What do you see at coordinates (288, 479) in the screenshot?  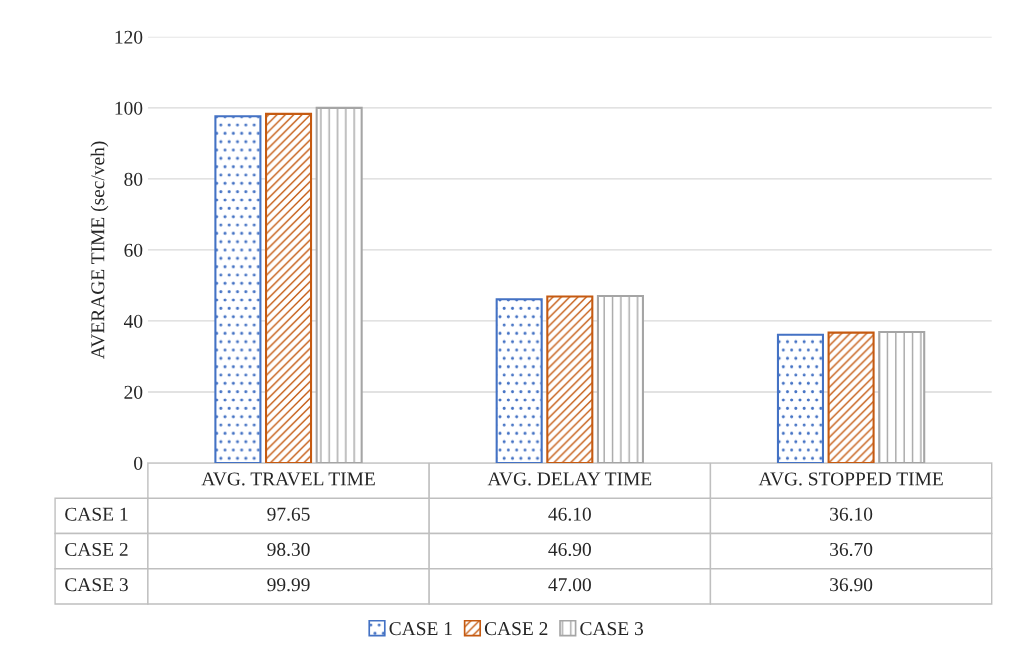 I see `x-tick-label: AVG. TRAVEL TIME` at bounding box center [288, 479].